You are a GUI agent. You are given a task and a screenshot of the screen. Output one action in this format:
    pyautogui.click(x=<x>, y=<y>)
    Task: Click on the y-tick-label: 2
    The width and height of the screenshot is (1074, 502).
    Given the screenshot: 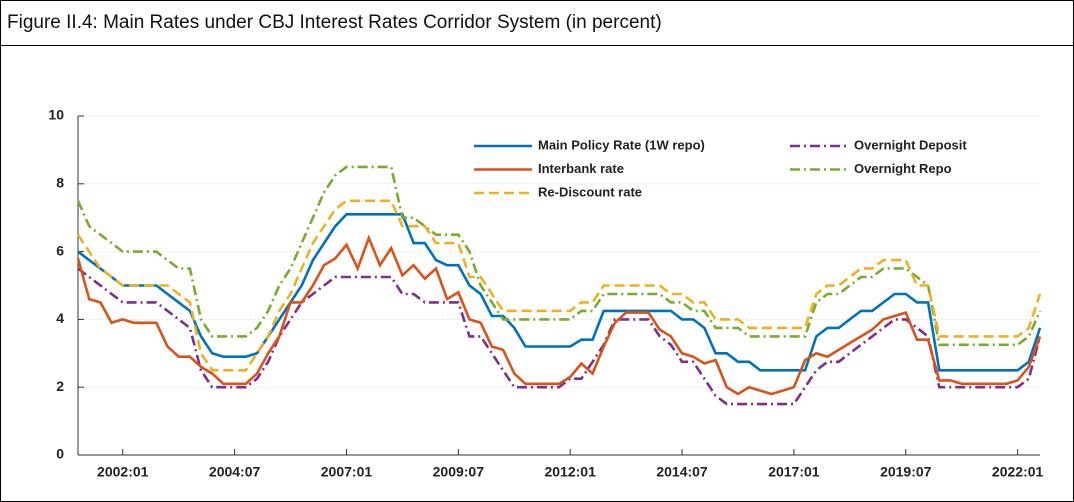 What is the action you would take?
    pyautogui.click(x=60, y=386)
    